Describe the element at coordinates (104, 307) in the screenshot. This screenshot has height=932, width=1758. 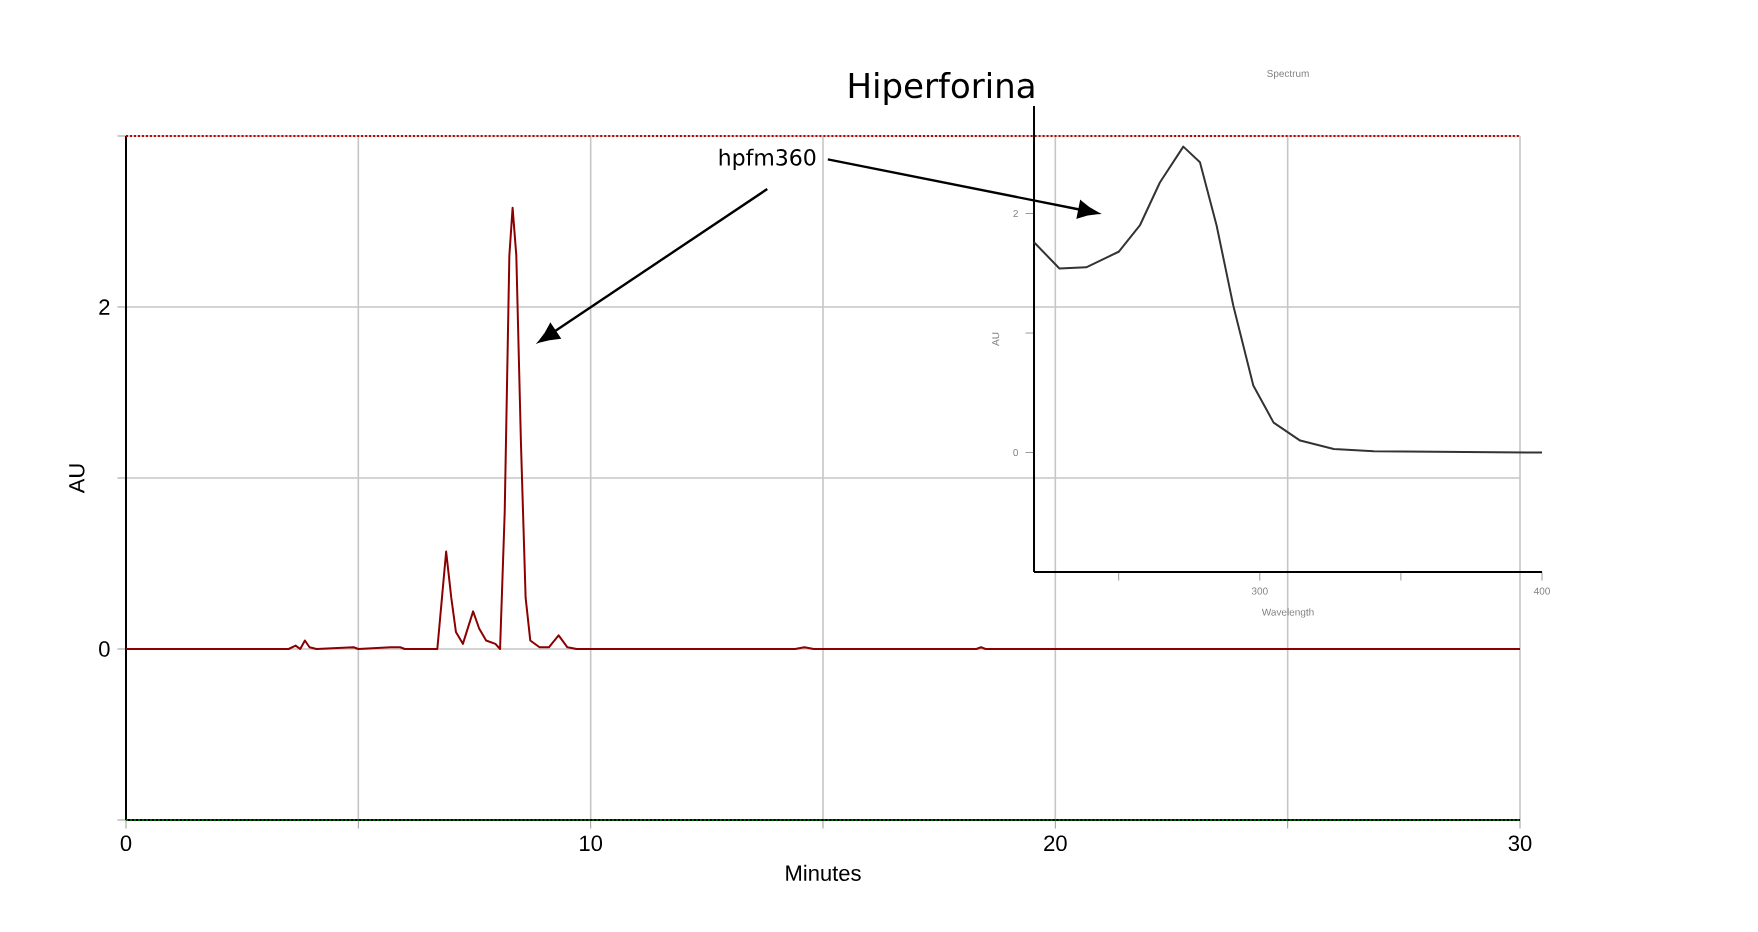
I see `y-tick-label: 2` at that location.